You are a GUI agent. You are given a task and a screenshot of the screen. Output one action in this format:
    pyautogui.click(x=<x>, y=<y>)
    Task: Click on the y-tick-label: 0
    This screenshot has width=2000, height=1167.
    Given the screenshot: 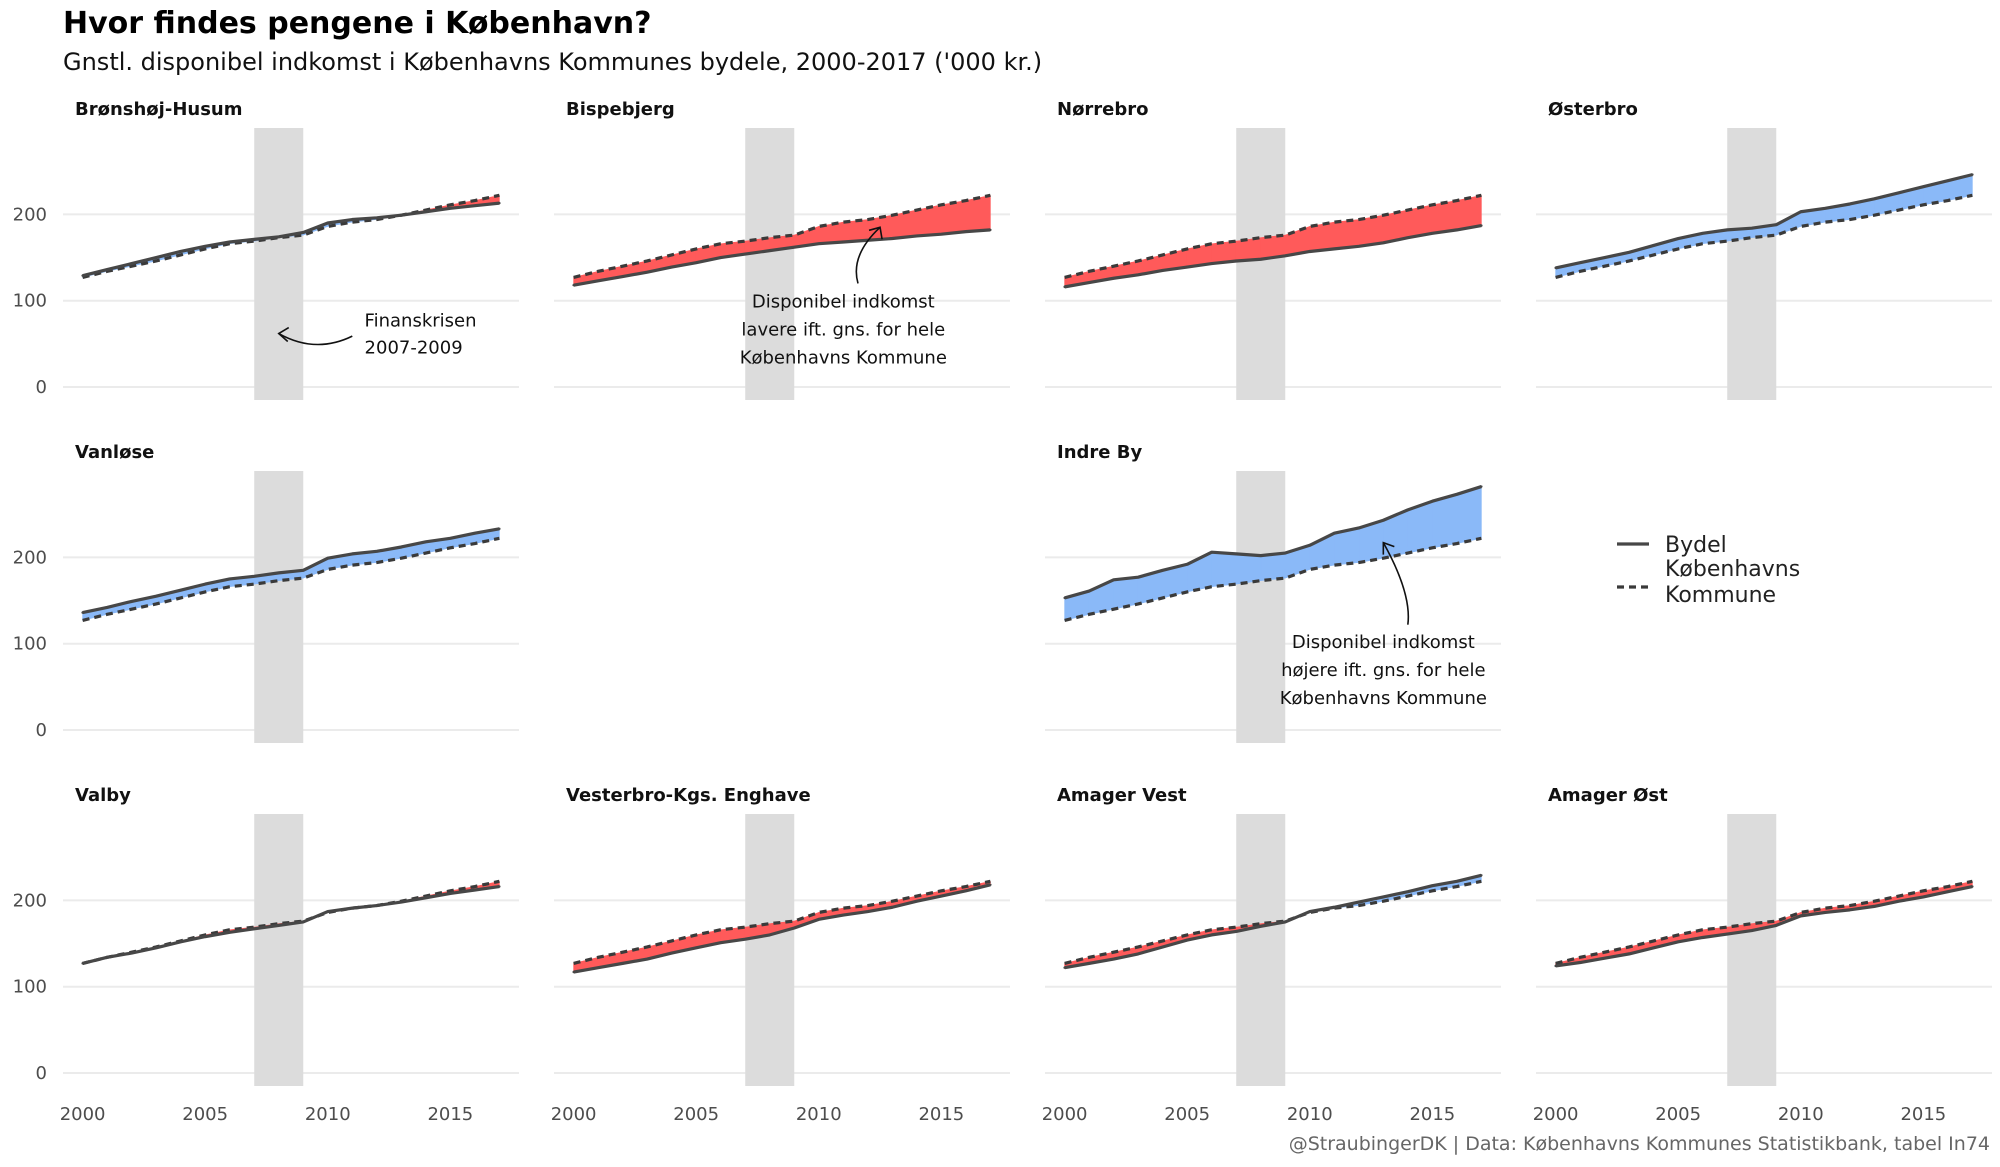 What is the action you would take?
    pyautogui.click(x=41, y=730)
    